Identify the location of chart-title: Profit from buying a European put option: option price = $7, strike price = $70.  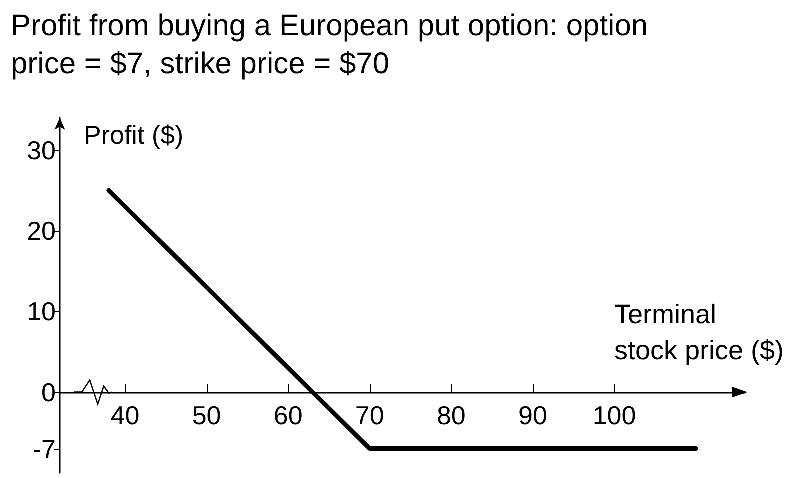
(333, 45).